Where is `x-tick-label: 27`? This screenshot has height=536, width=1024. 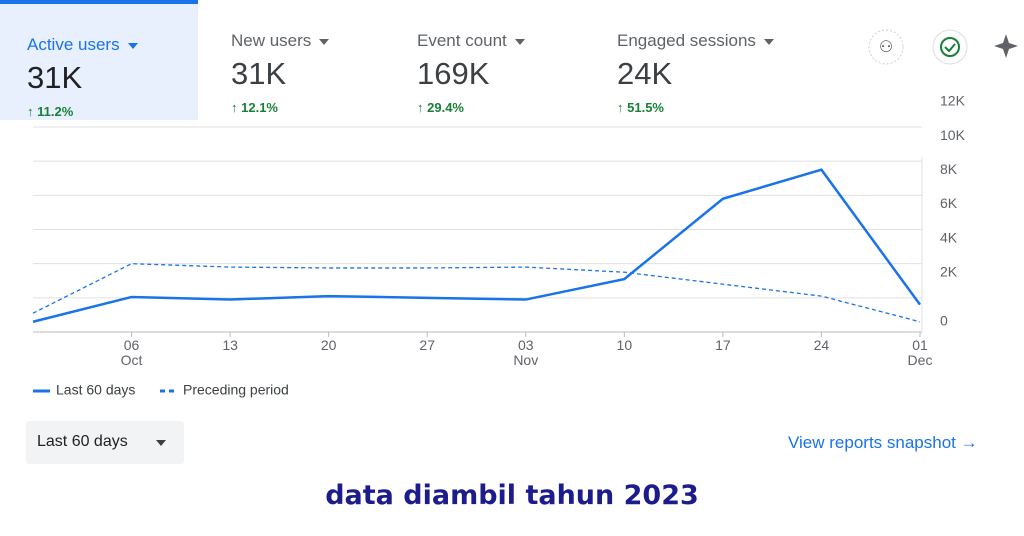 x-tick-label: 27 is located at coordinates (427, 345).